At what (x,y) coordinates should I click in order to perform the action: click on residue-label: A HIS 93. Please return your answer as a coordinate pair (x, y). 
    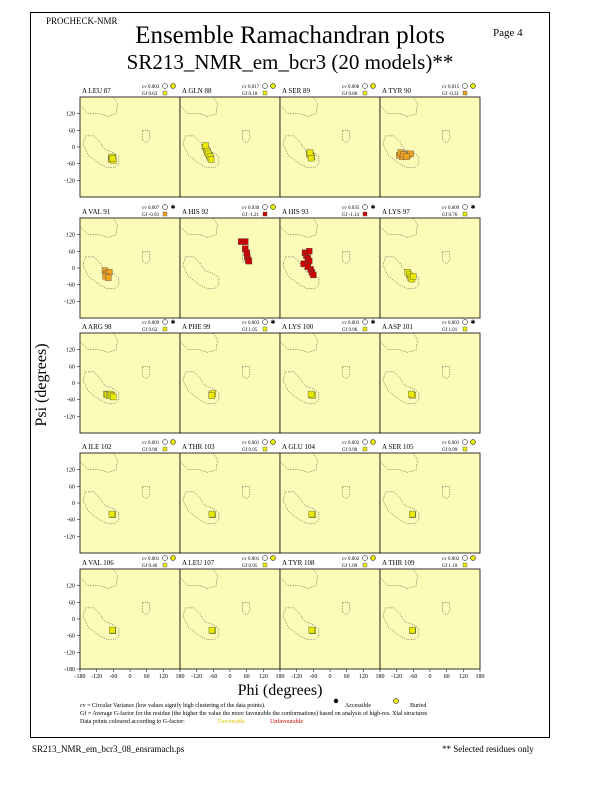
    Looking at the image, I should click on (295, 212).